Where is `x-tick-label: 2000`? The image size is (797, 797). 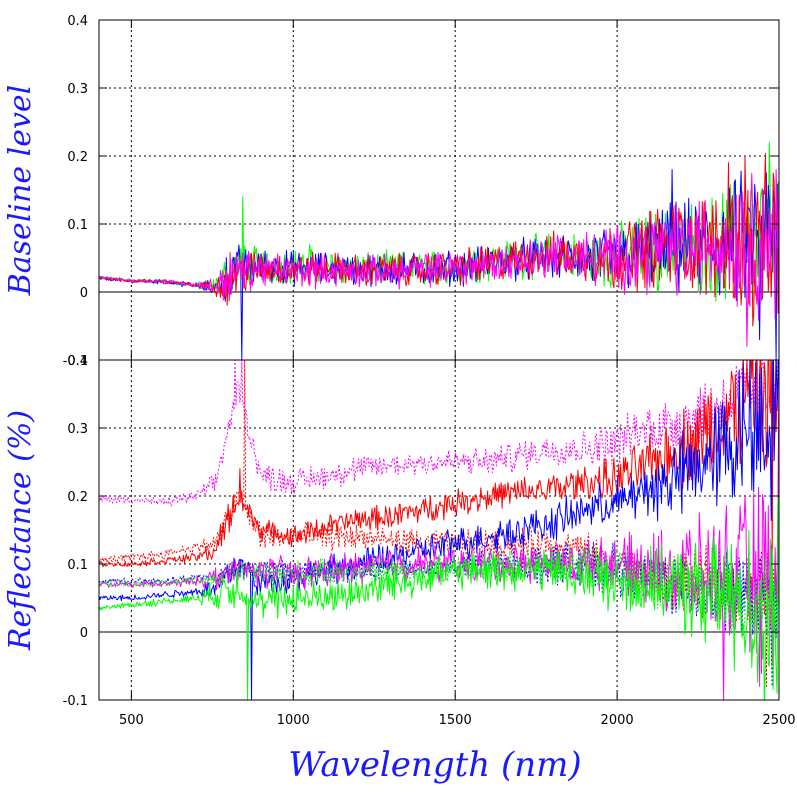
x-tick-label: 2000 is located at coordinates (617, 720).